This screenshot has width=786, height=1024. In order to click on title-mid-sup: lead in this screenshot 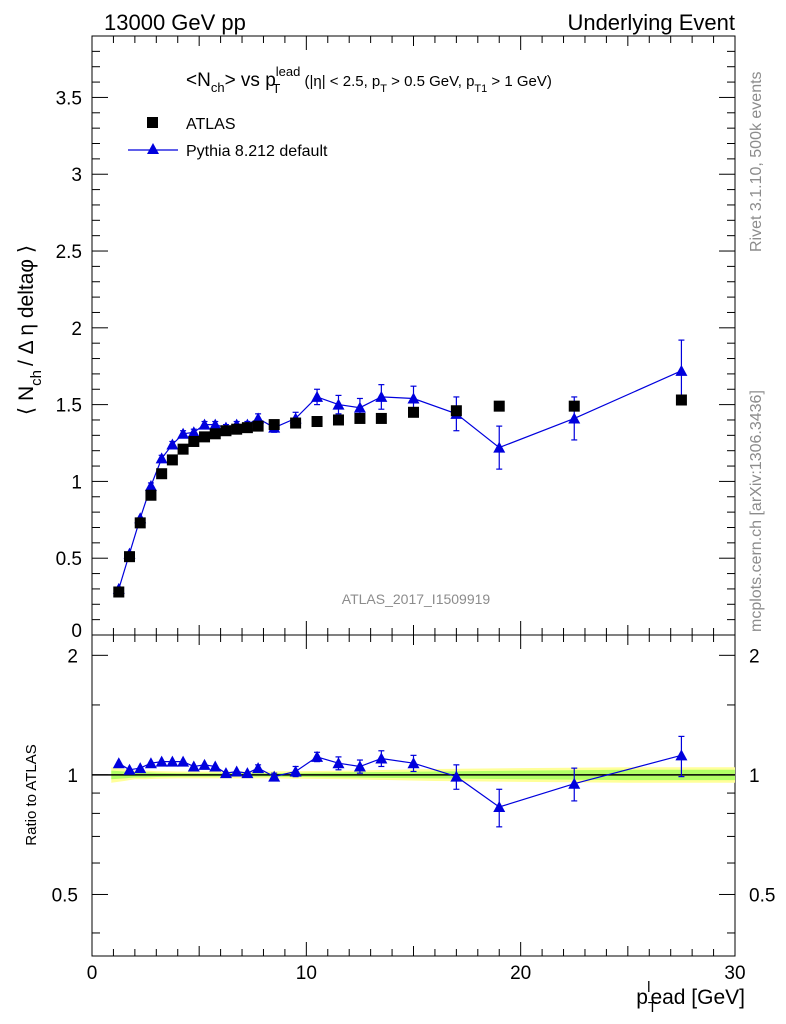, I will do `click(288, 71)`.